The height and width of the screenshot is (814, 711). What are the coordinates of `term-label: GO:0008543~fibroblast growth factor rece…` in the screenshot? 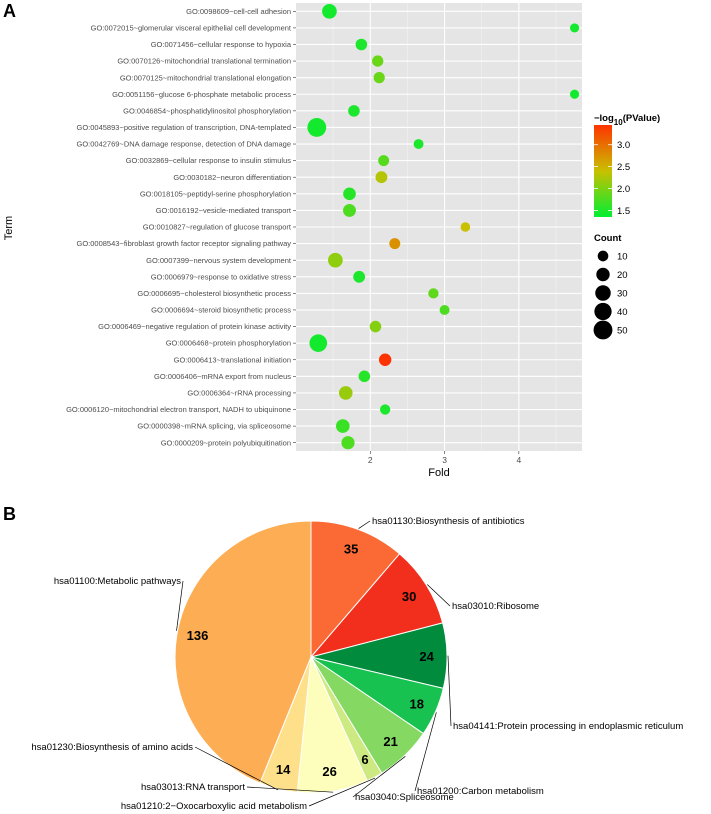 It's located at (183, 243).